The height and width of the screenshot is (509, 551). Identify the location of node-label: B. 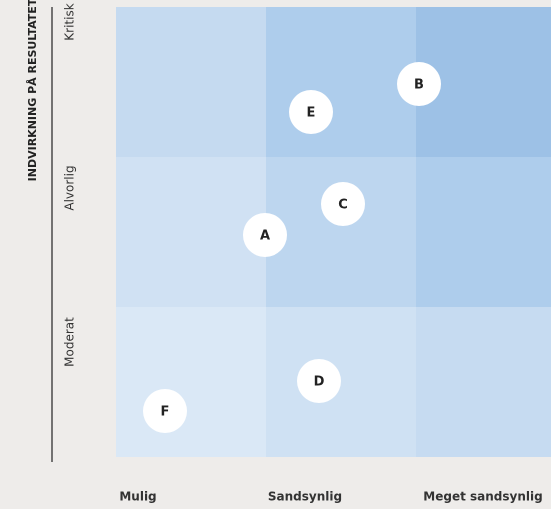
(419, 85).